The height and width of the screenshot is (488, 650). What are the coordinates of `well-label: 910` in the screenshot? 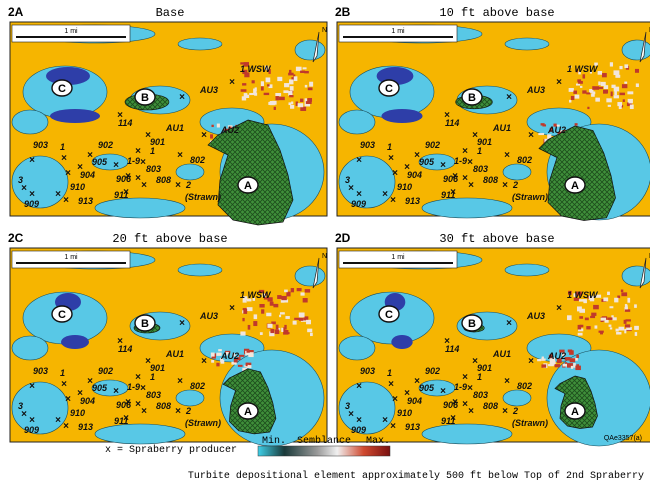 It's located at (77, 413).